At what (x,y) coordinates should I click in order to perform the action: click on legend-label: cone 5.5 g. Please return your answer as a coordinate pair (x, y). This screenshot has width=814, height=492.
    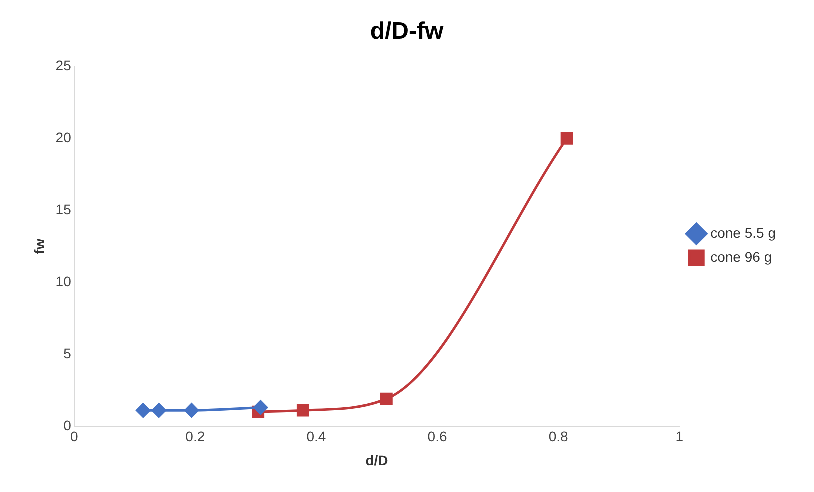
    Looking at the image, I should click on (743, 232).